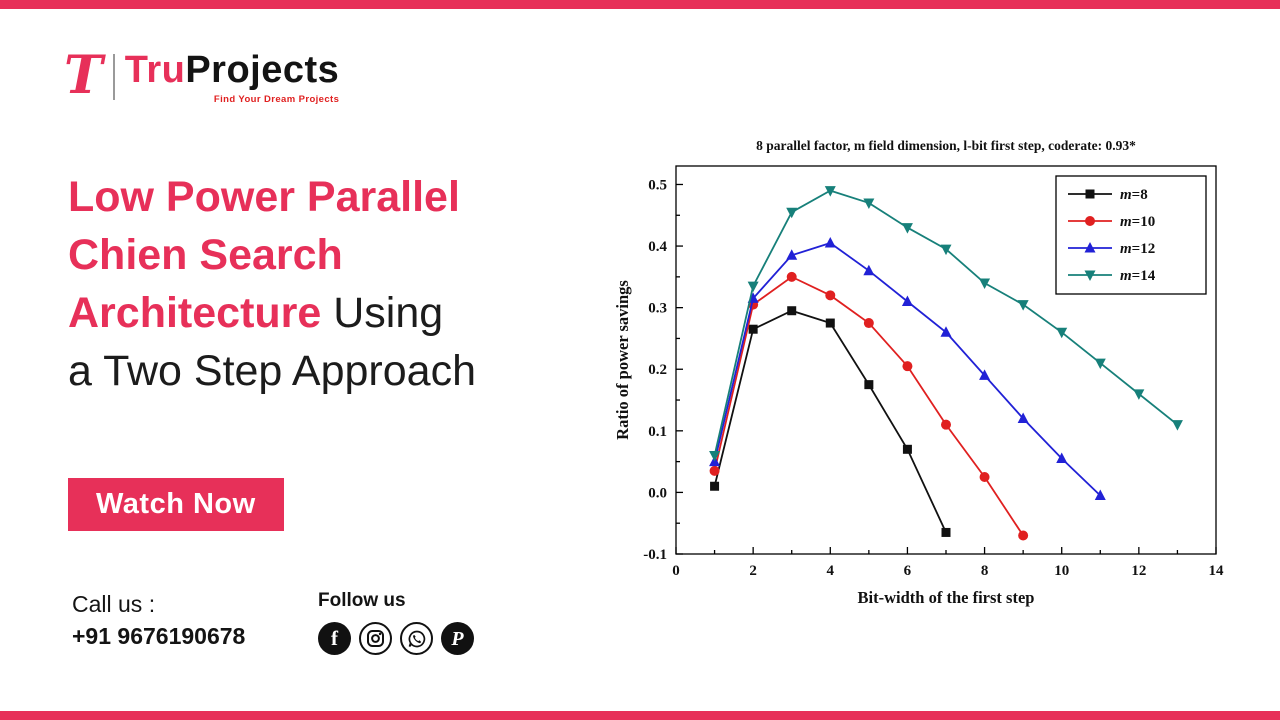  I want to click on contact-block: Call us : +91 9676190678, so click(158, 620).